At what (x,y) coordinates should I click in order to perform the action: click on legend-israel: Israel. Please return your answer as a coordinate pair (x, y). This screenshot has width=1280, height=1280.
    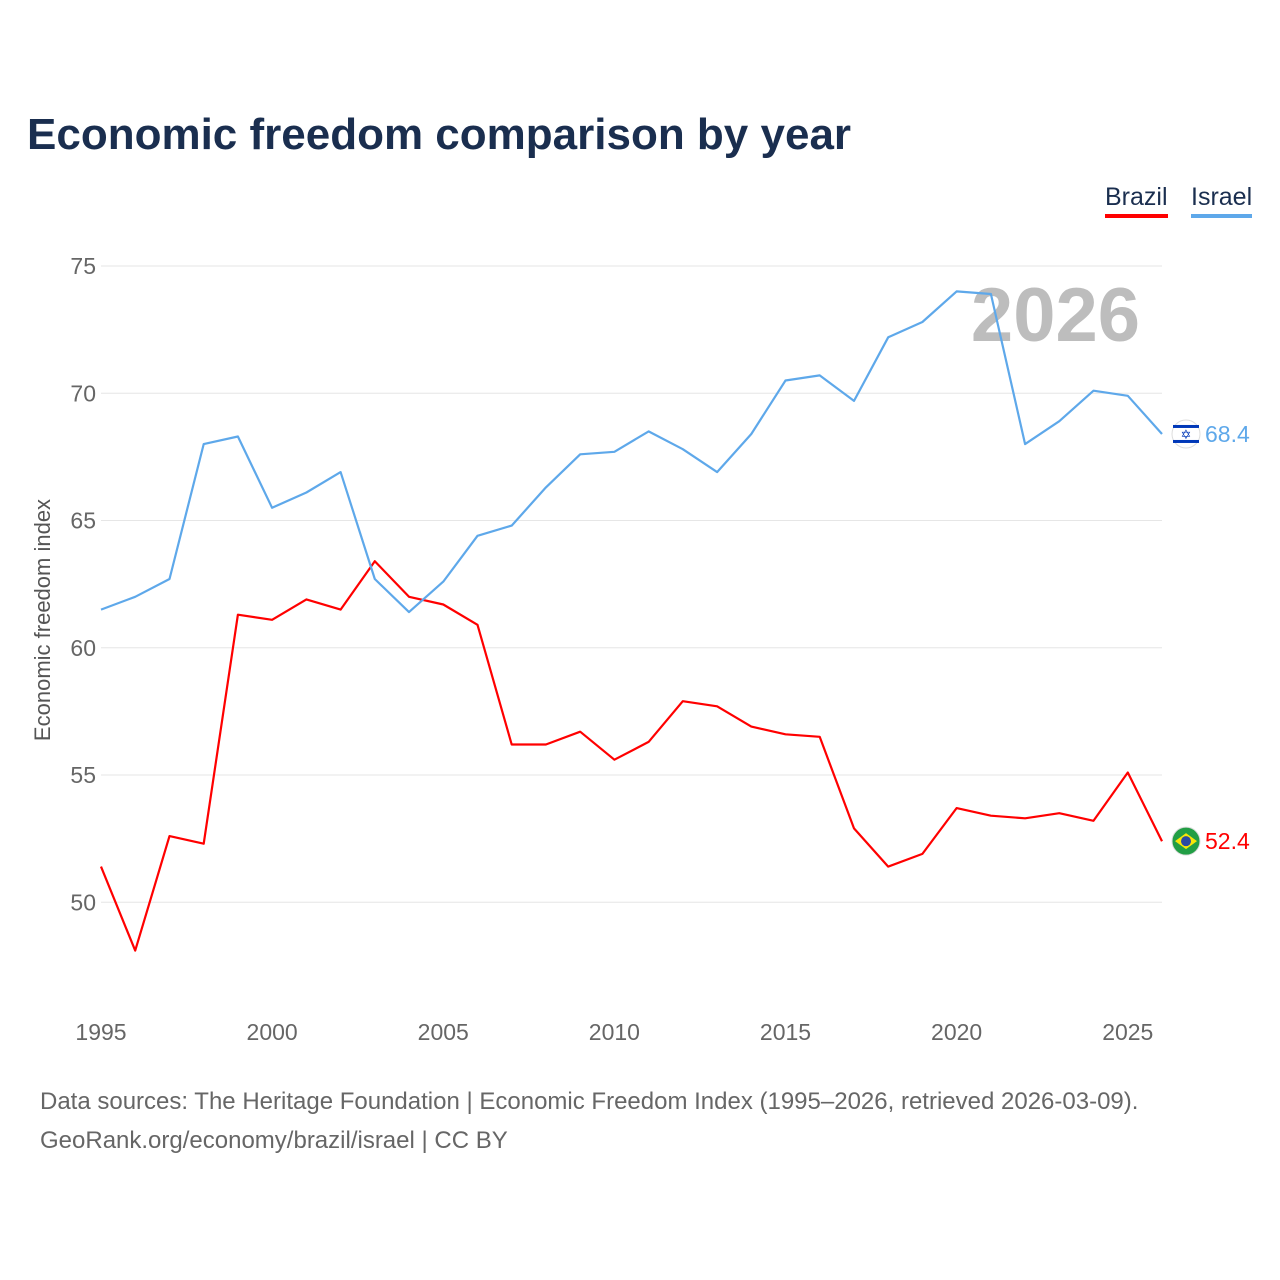
    Looking at the image, I should click on (1222, 200).